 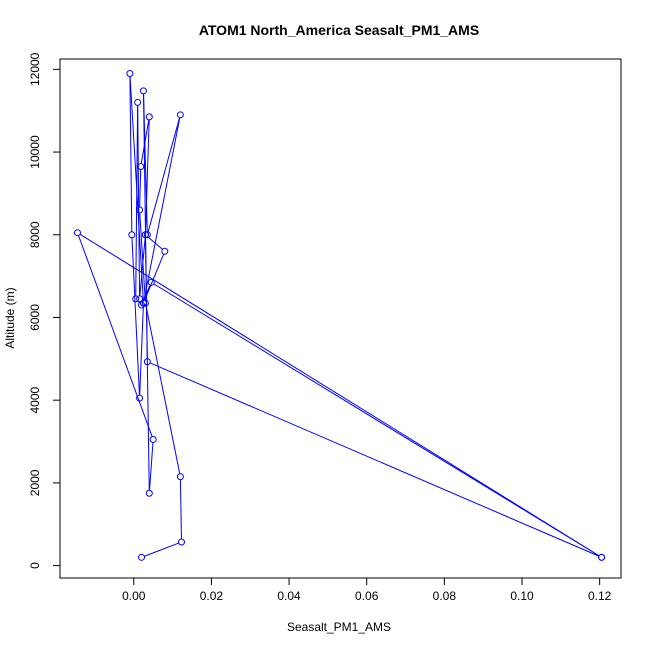 What do you see at coordinates (339, 30) in the screenshot?
I see `chart-title: ATOM1 North_America Seasalt_PM1_AMS` at bounding box center [339, 30].